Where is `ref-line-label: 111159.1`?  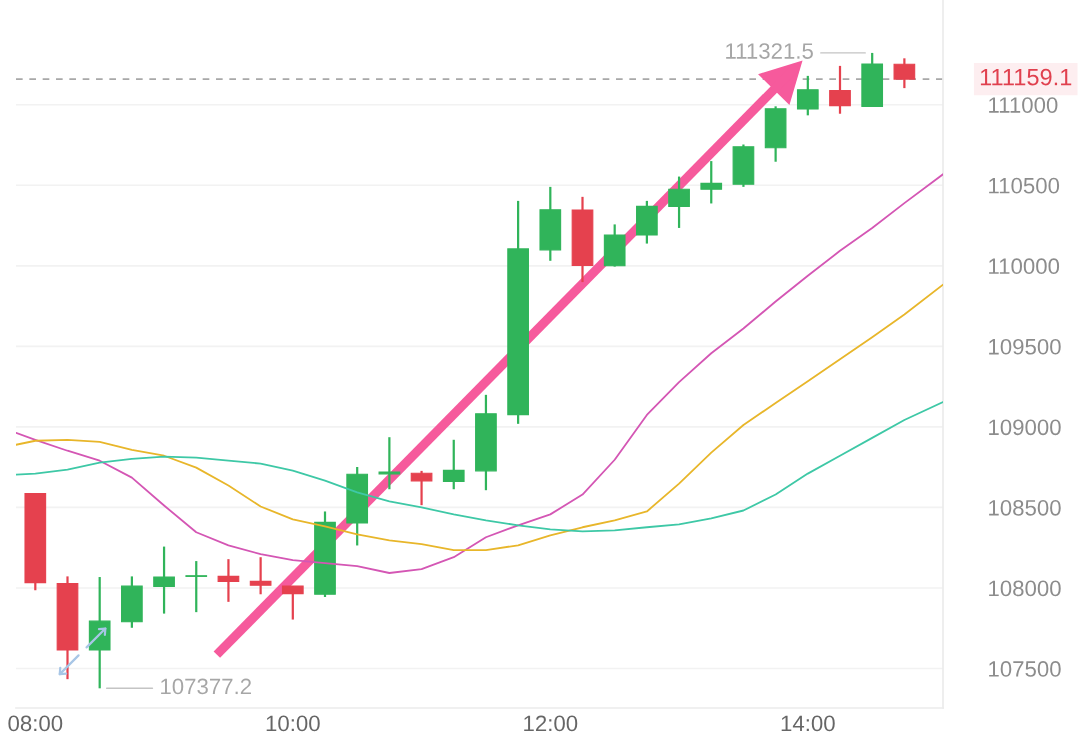 ref-line-label: 111159.1 is located at coordinates (1026, 77).